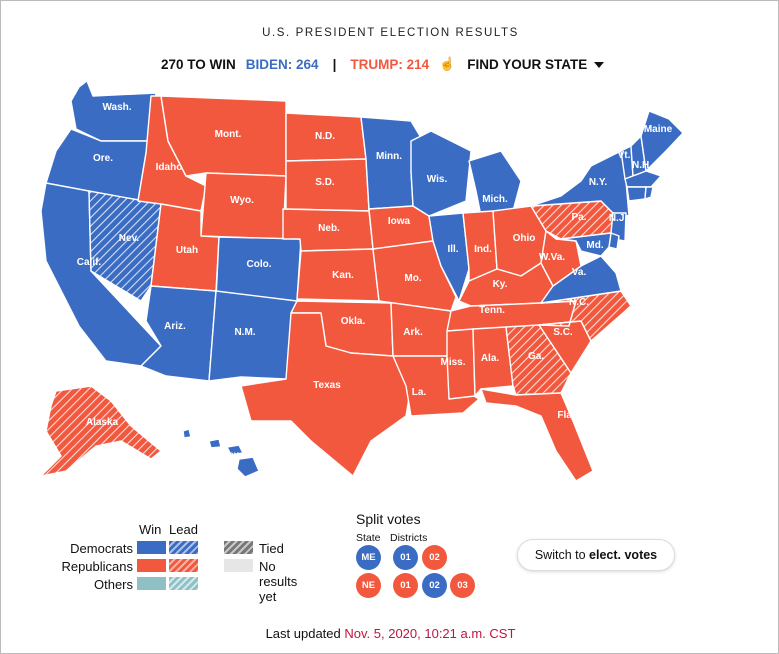  I want to click on legend-tied-label: Tied, so click(271, 548).